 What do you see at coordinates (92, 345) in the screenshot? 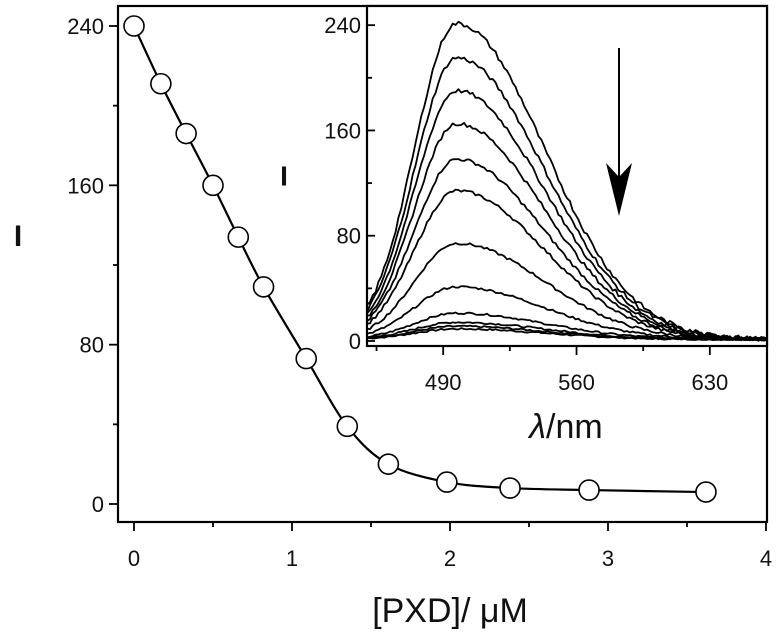
I see `main-y-tick-label: 80` at bounding box center [92, 345].